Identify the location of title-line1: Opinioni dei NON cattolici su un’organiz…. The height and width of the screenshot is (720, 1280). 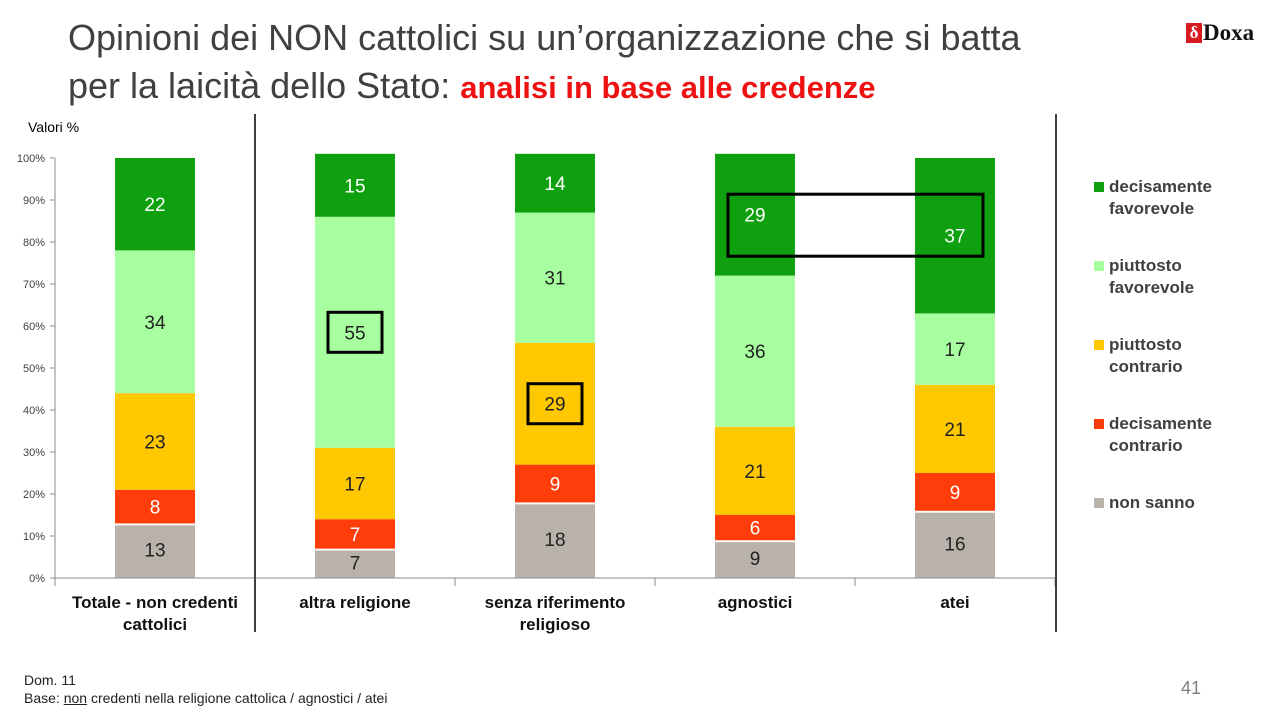
(544, 37).